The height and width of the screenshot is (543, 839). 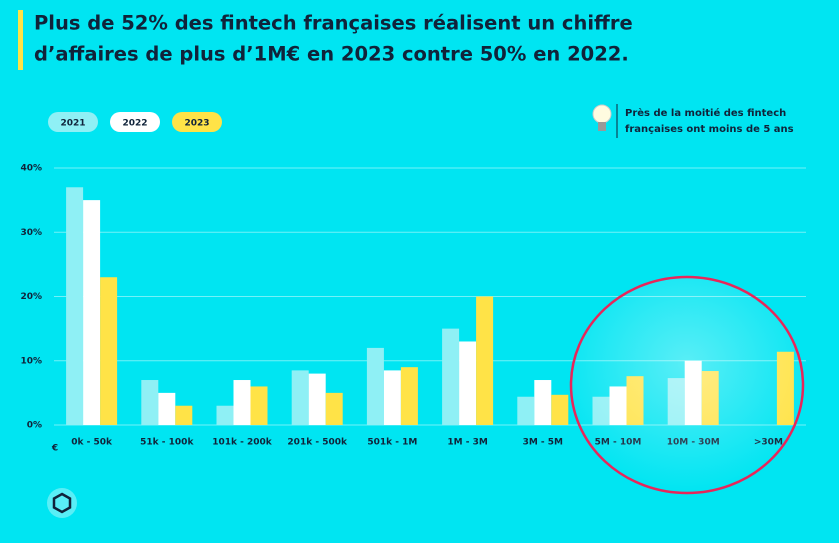 I want to click on legend-label: 2021, so click(x=72, y=124).